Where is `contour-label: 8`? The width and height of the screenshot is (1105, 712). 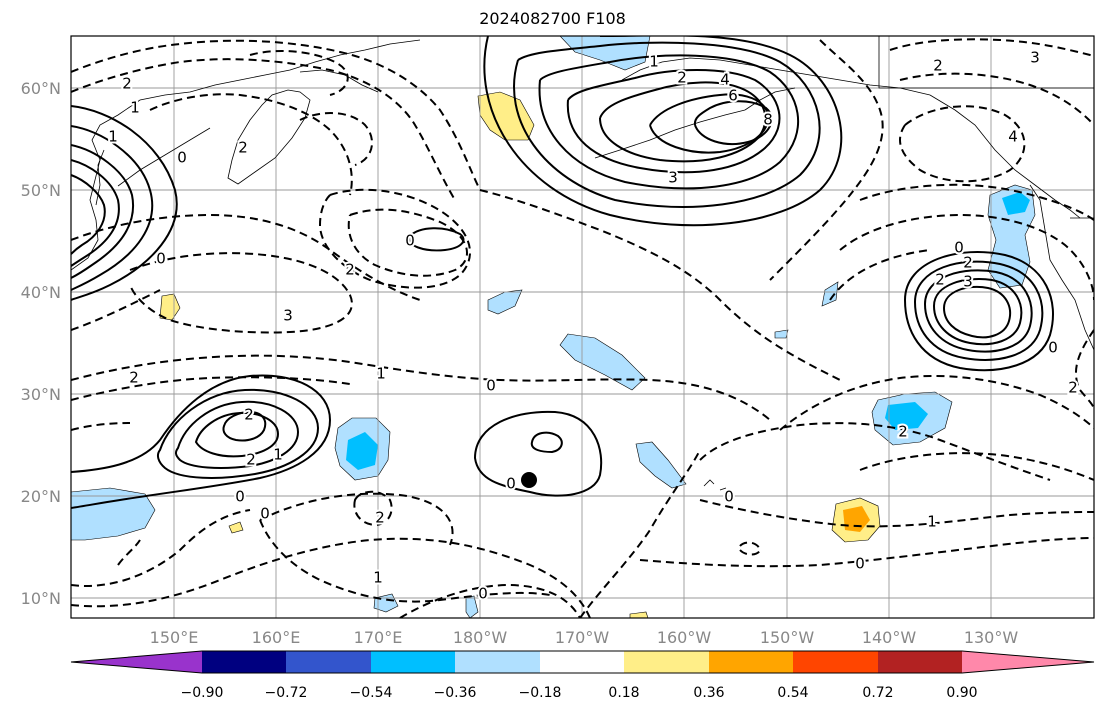
contour-label: 8 is located at coordinates (768, 120).